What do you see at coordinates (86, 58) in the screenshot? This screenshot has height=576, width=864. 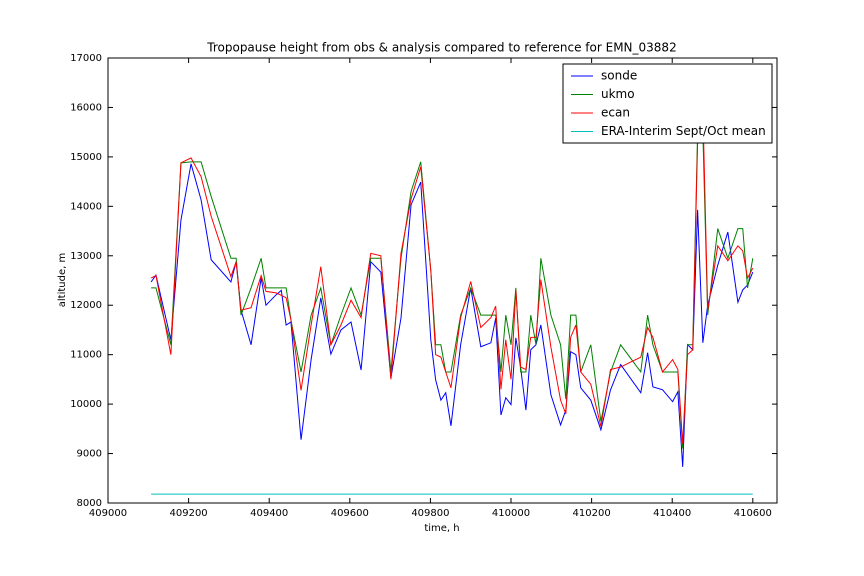 I see `y-tick-label: 17000` at bounding box center [86, 58].